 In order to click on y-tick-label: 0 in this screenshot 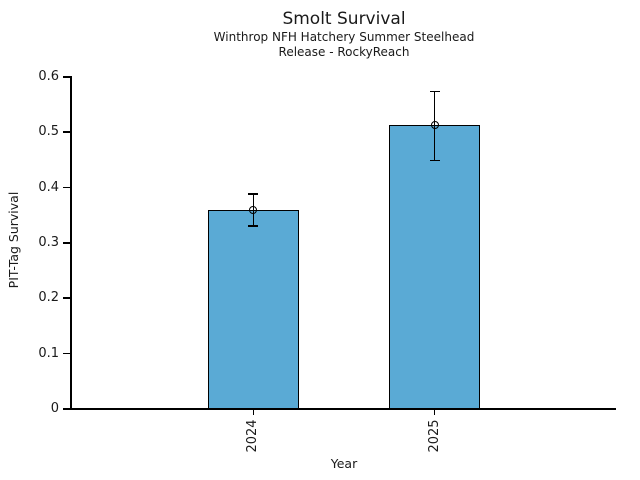, I will do `click(54, 408)`.